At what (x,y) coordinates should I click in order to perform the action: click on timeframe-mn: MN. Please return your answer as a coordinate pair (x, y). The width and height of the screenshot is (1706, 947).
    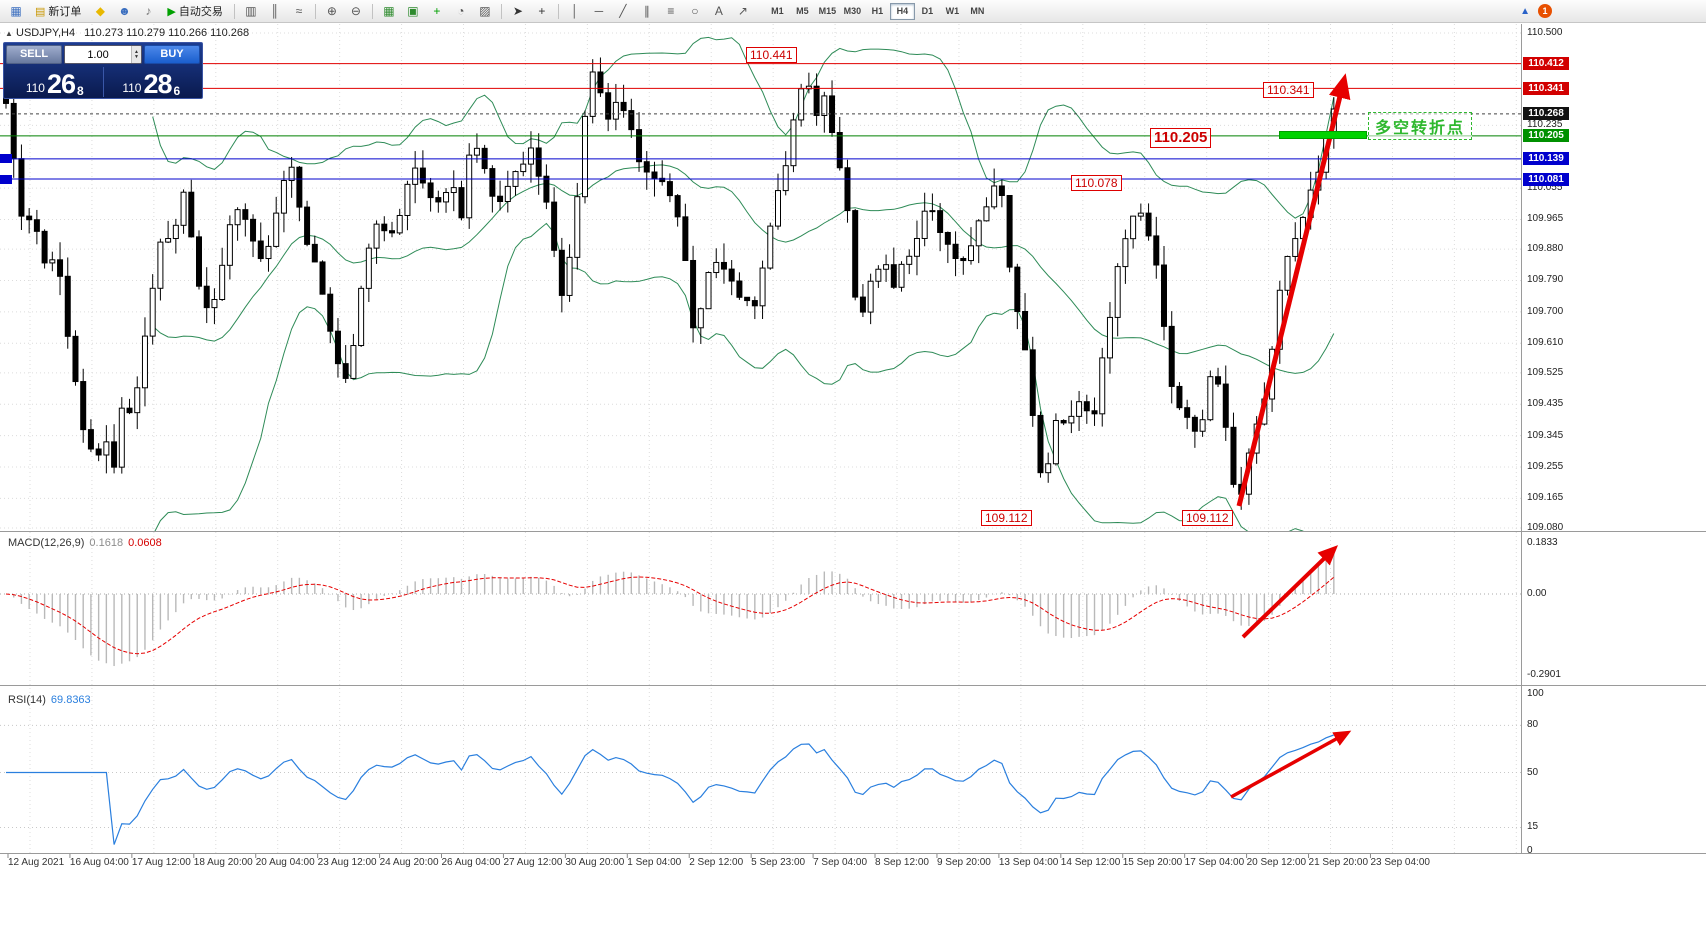
    Looking at the image, I should click on (977, 11).